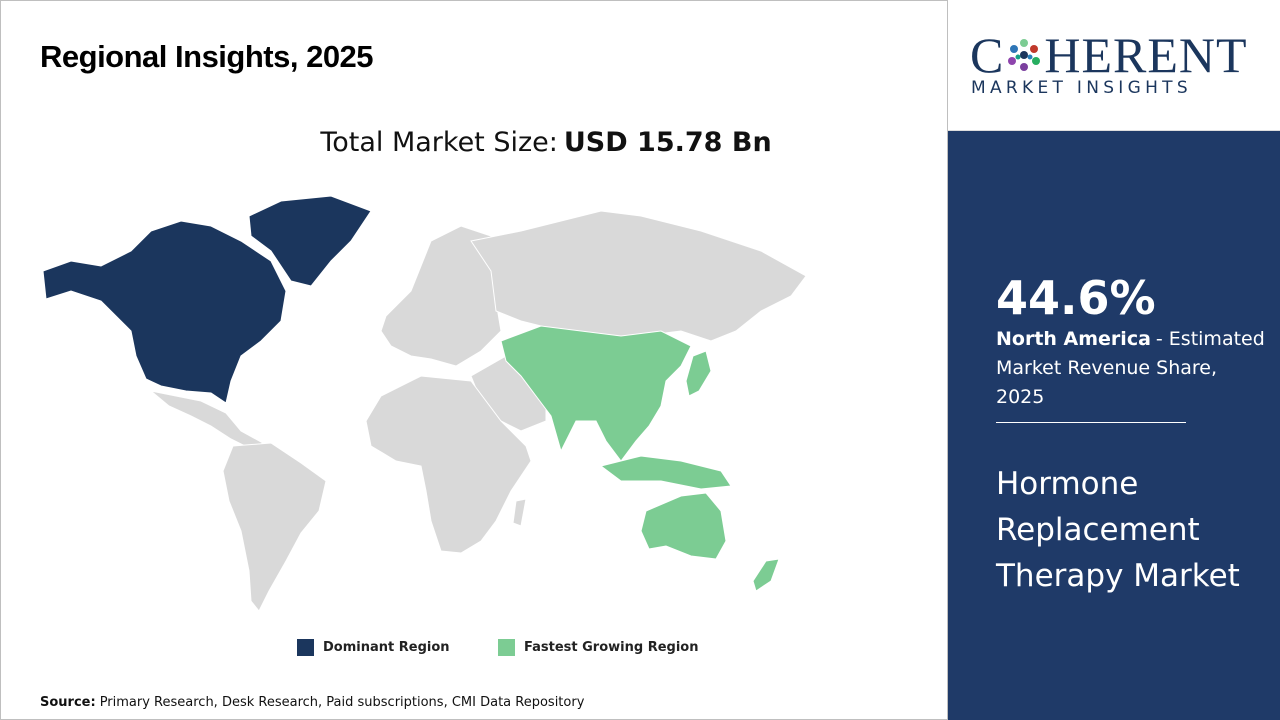  What do you see at coordinates (448, 464) in the screenshot?
I see `africa` at bounding box center [448, 464].